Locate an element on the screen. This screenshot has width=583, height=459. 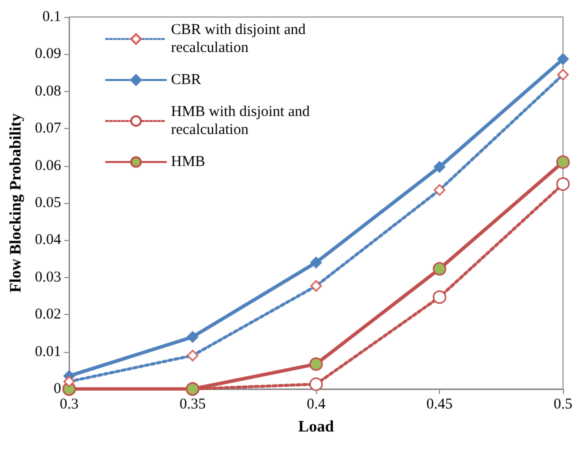
y-tick-label: 0.04 is located at coordinates (48, 240).